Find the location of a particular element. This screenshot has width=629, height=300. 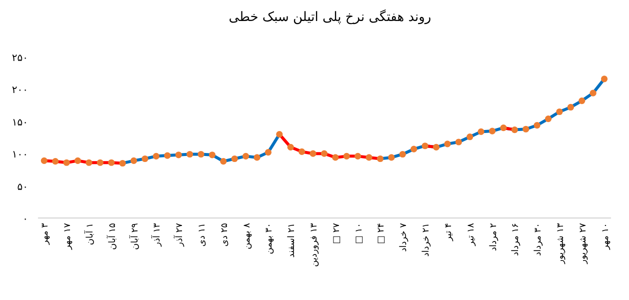

x-tick-label: ۳ مهر is located at coordinates (45, 234).